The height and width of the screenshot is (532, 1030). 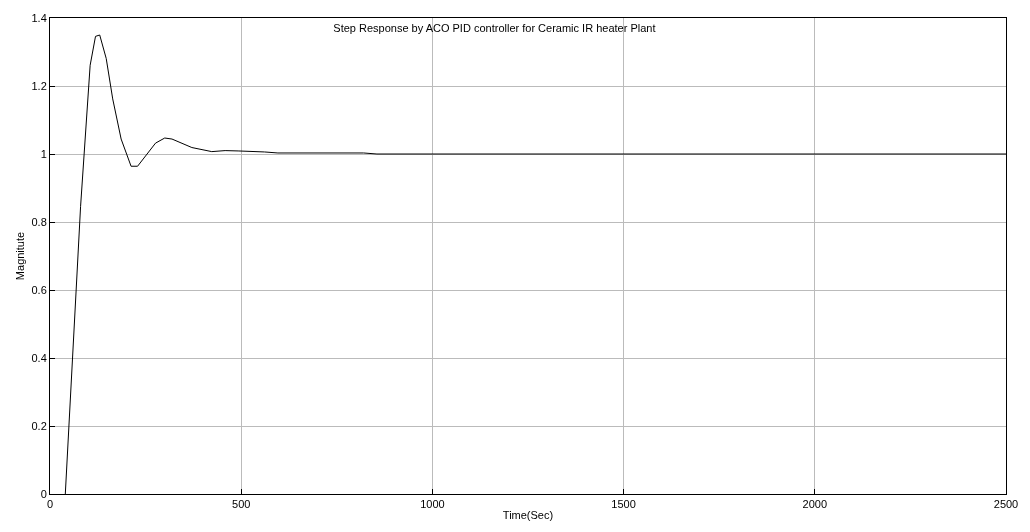 What do you see at coordinates (1006, 504) in the screenshot?
I see `x-tick-label: 2500` at bounding box center [1006, 504].